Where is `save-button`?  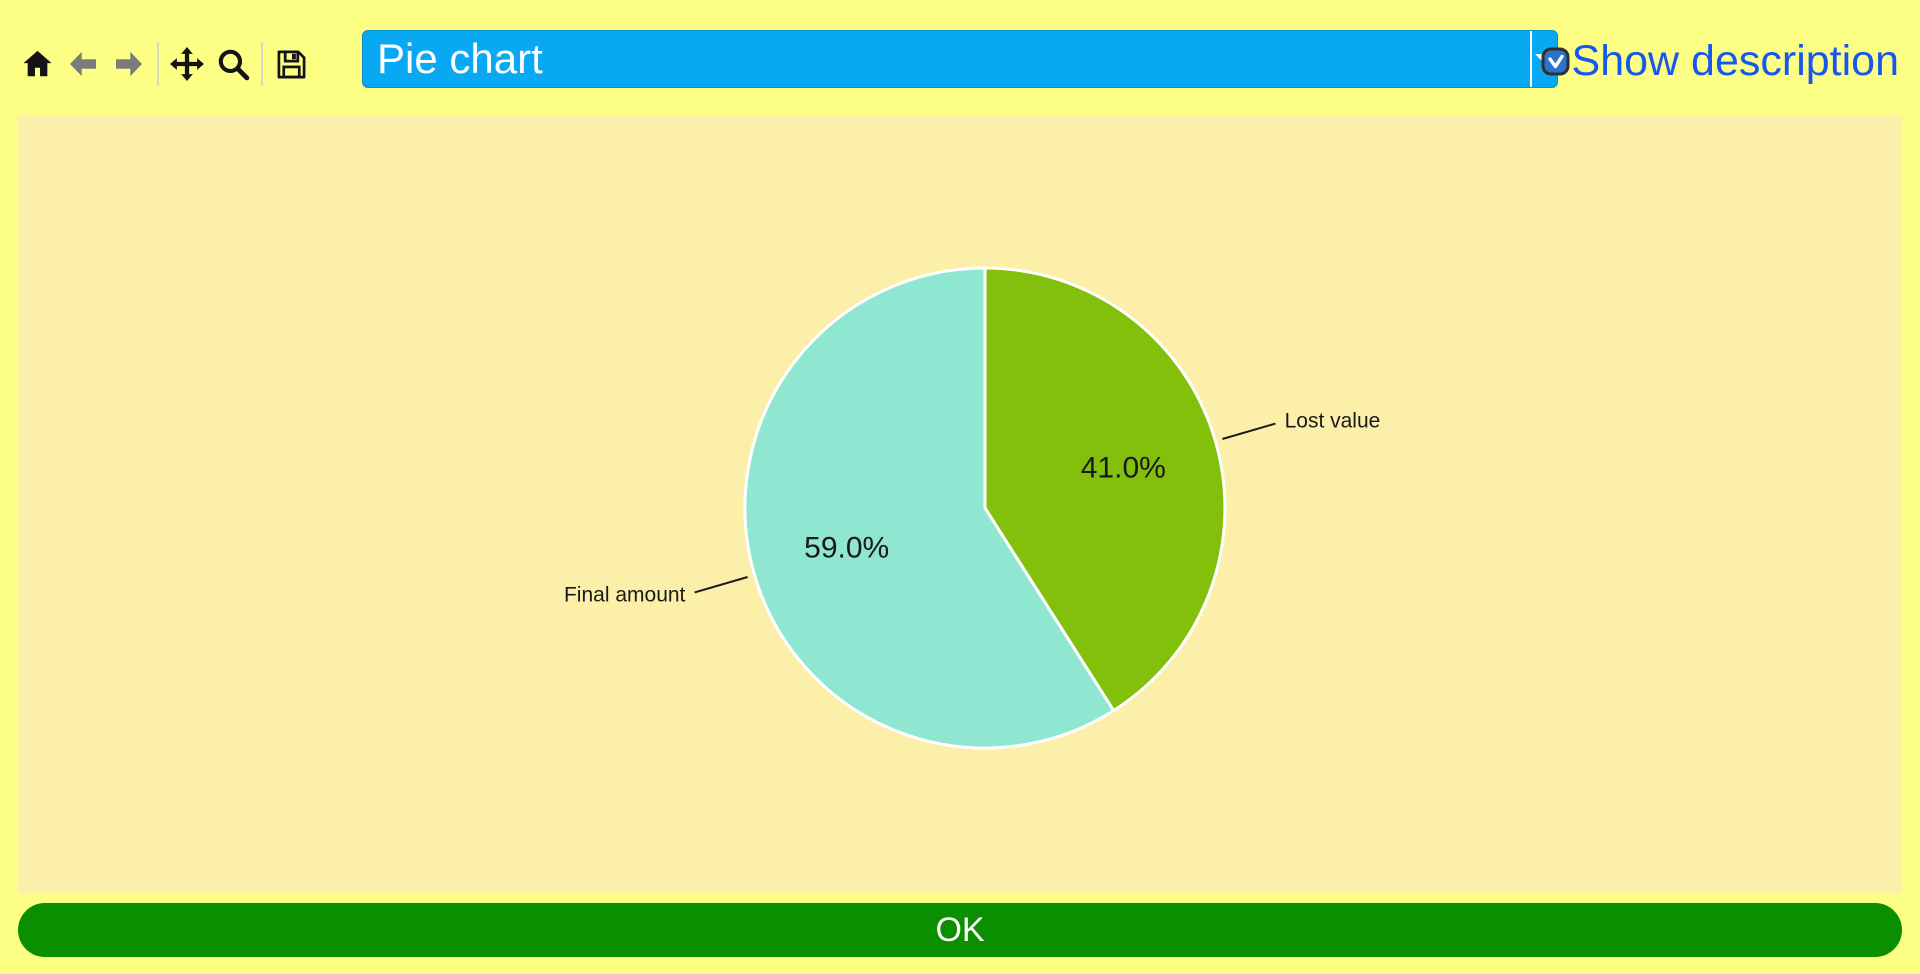 save-button is located at coordinates (291, 64).